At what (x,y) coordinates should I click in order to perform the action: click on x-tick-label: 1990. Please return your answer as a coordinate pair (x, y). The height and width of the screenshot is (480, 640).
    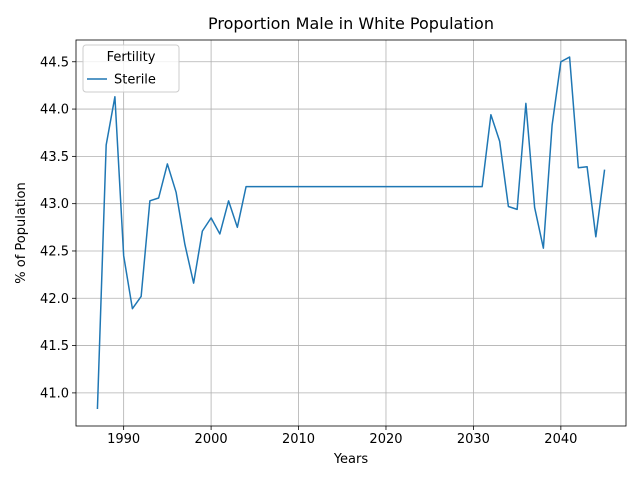
    Looking at the image, I should click on (123, 439).